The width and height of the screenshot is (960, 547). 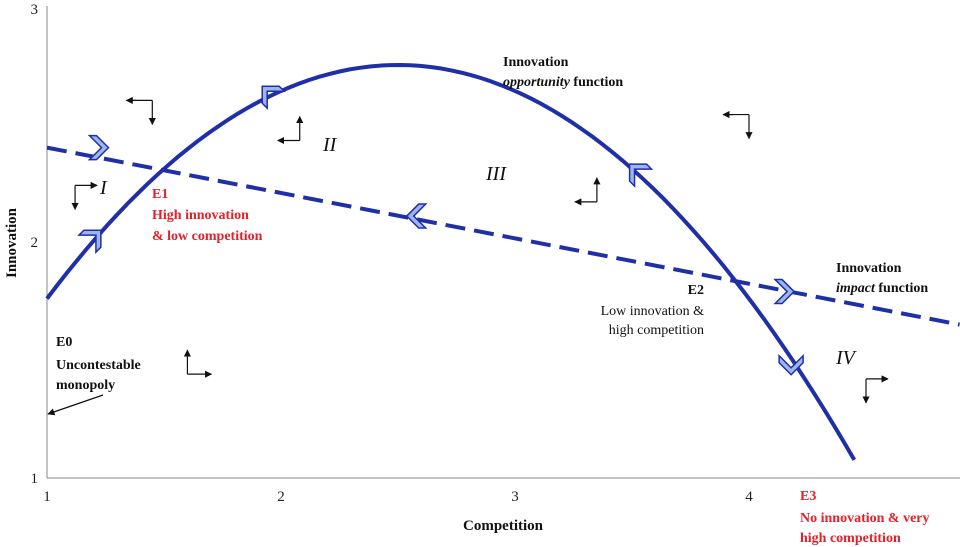 What do you see at coordinates (85, 385) in the screenshot?
I see `e0-line2: monopoly` at bounding box center [85, 385].